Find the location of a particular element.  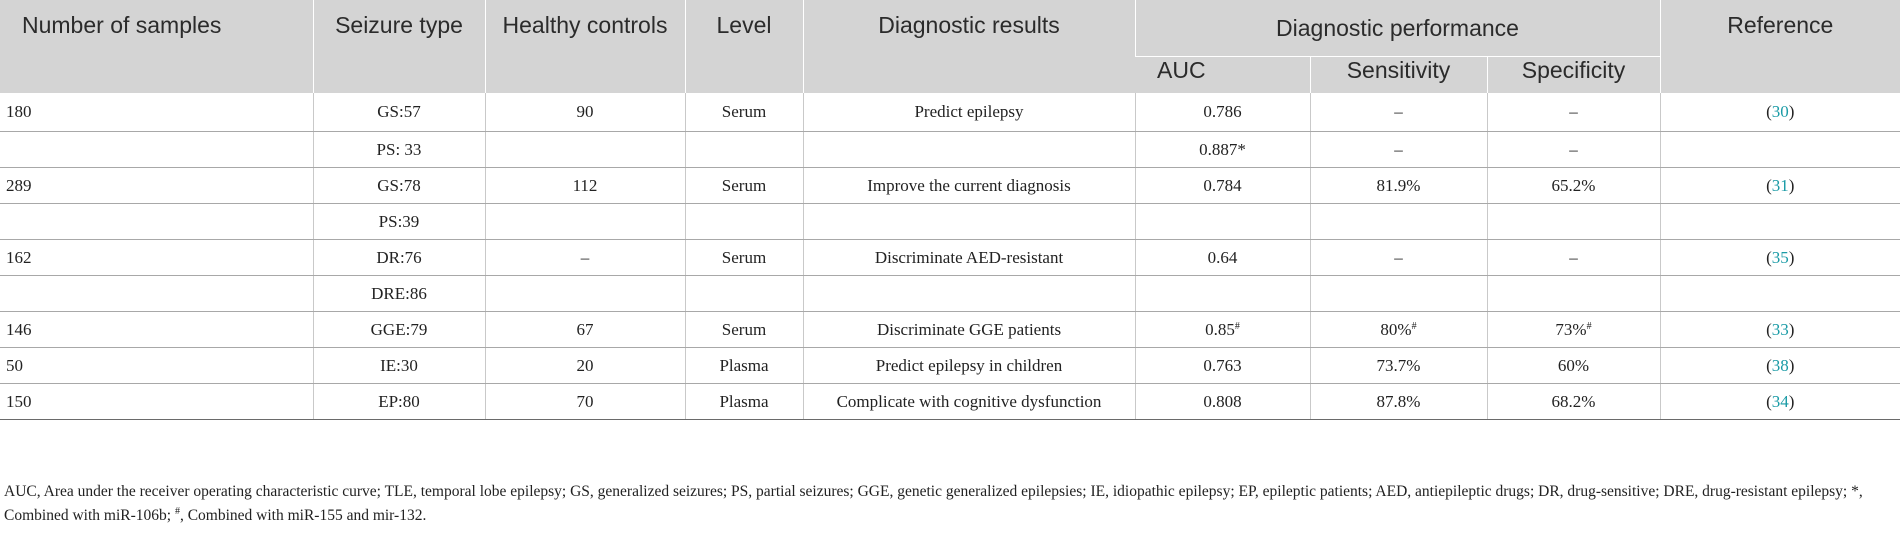

cell-sensitivity is located at coordinates (1398, 221).